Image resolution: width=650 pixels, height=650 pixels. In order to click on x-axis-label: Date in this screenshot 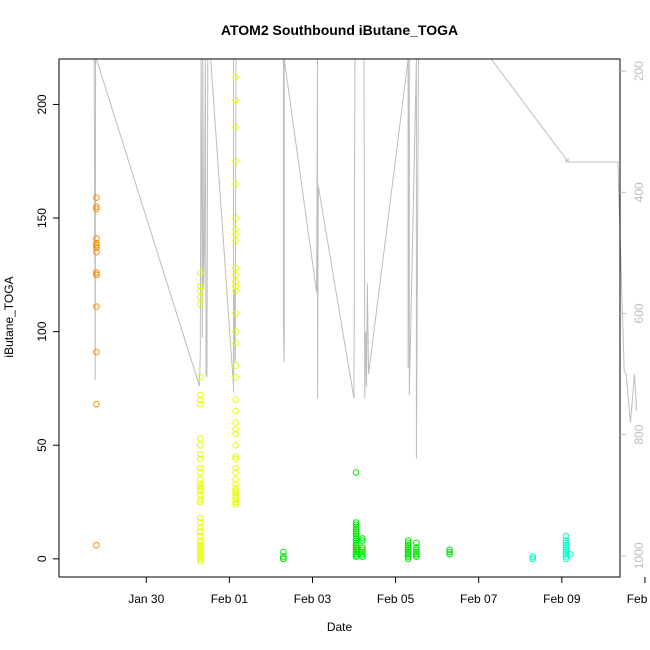, I will do `click(340, 627)`.